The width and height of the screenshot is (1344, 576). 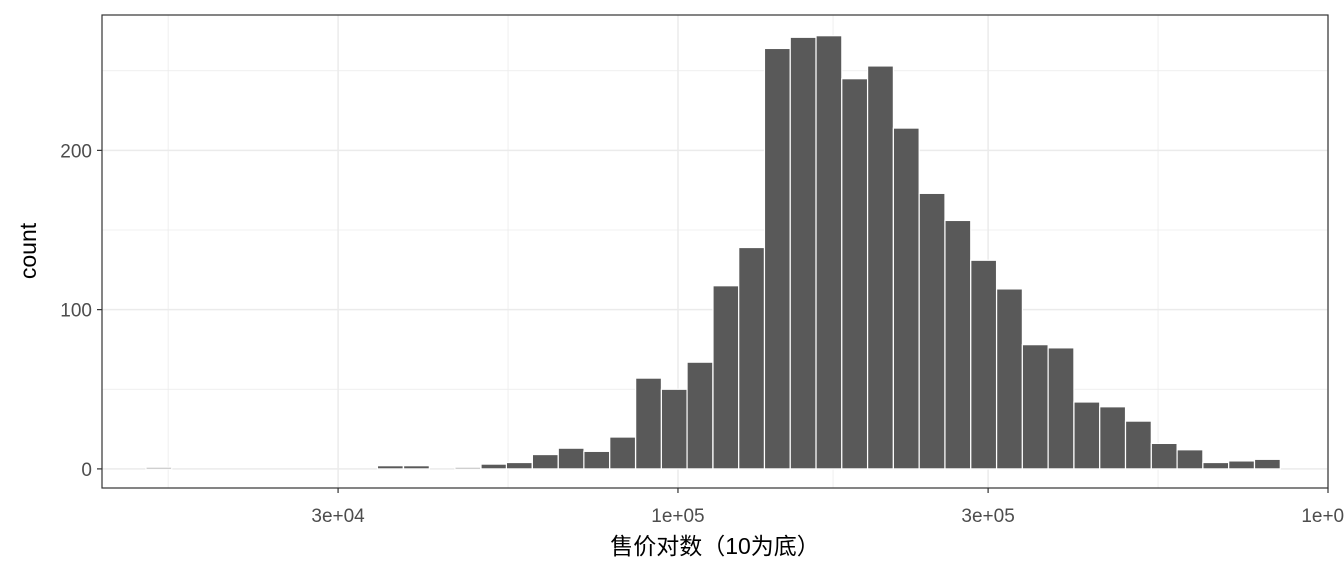 What do you see at coordinates (76, 311) in the screenshot?
I see `y-tick-label: 100` at bounding box center [76, 311].